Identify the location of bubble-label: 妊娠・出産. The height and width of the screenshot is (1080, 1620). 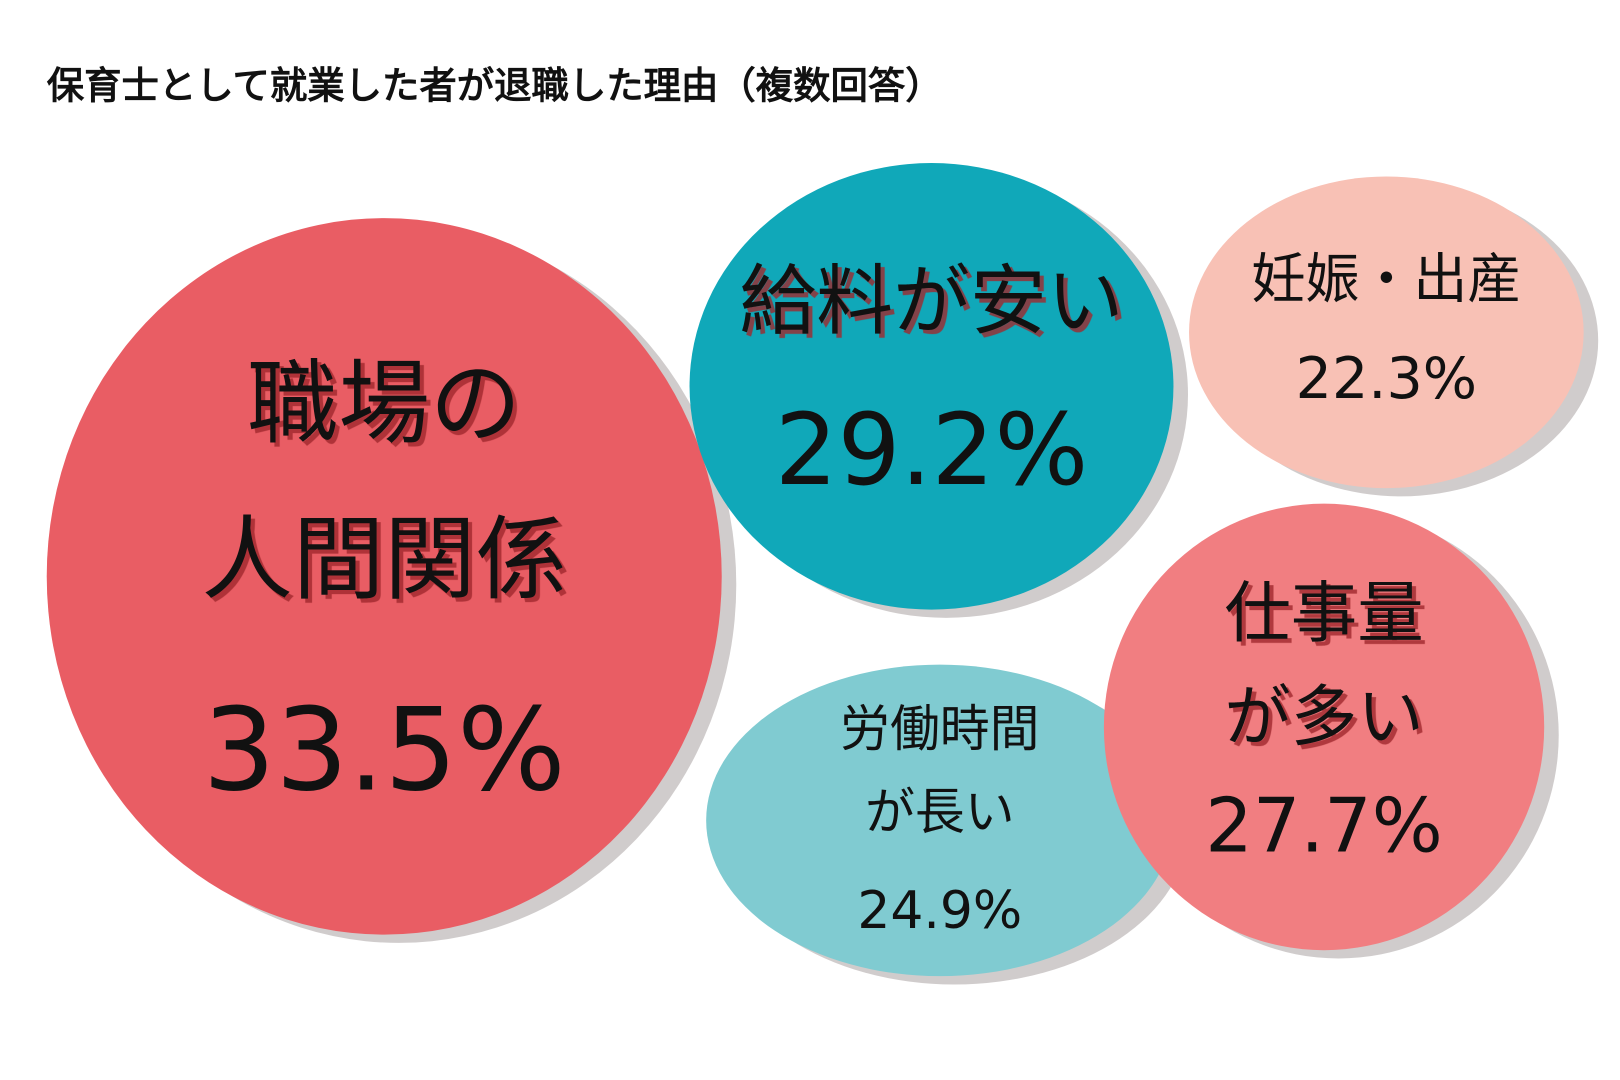
(1386, 278).